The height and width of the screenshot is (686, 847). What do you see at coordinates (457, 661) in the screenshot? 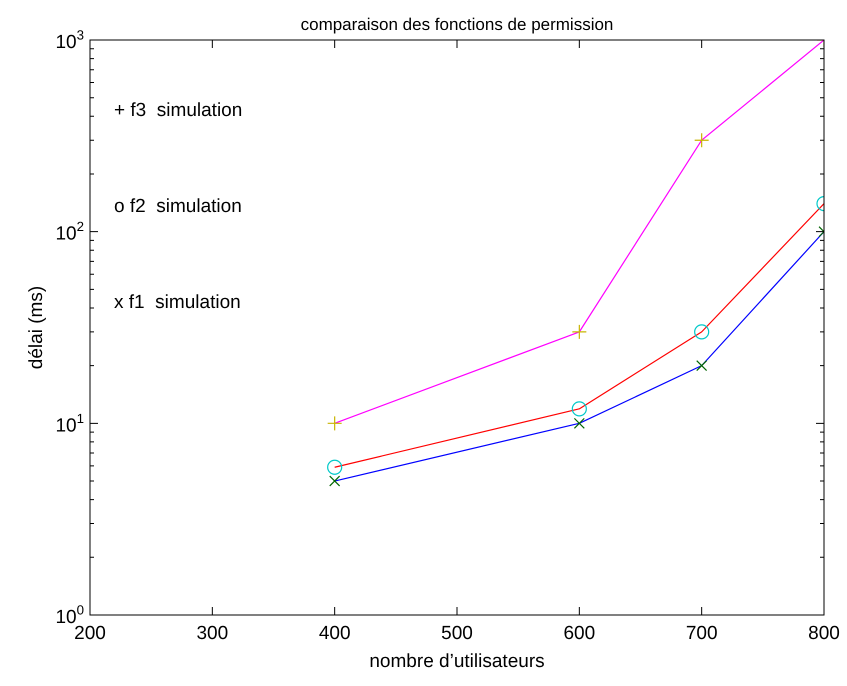
I see `x-axis-title: nombre d’utilisateurs` at bounding box center [457, 661].